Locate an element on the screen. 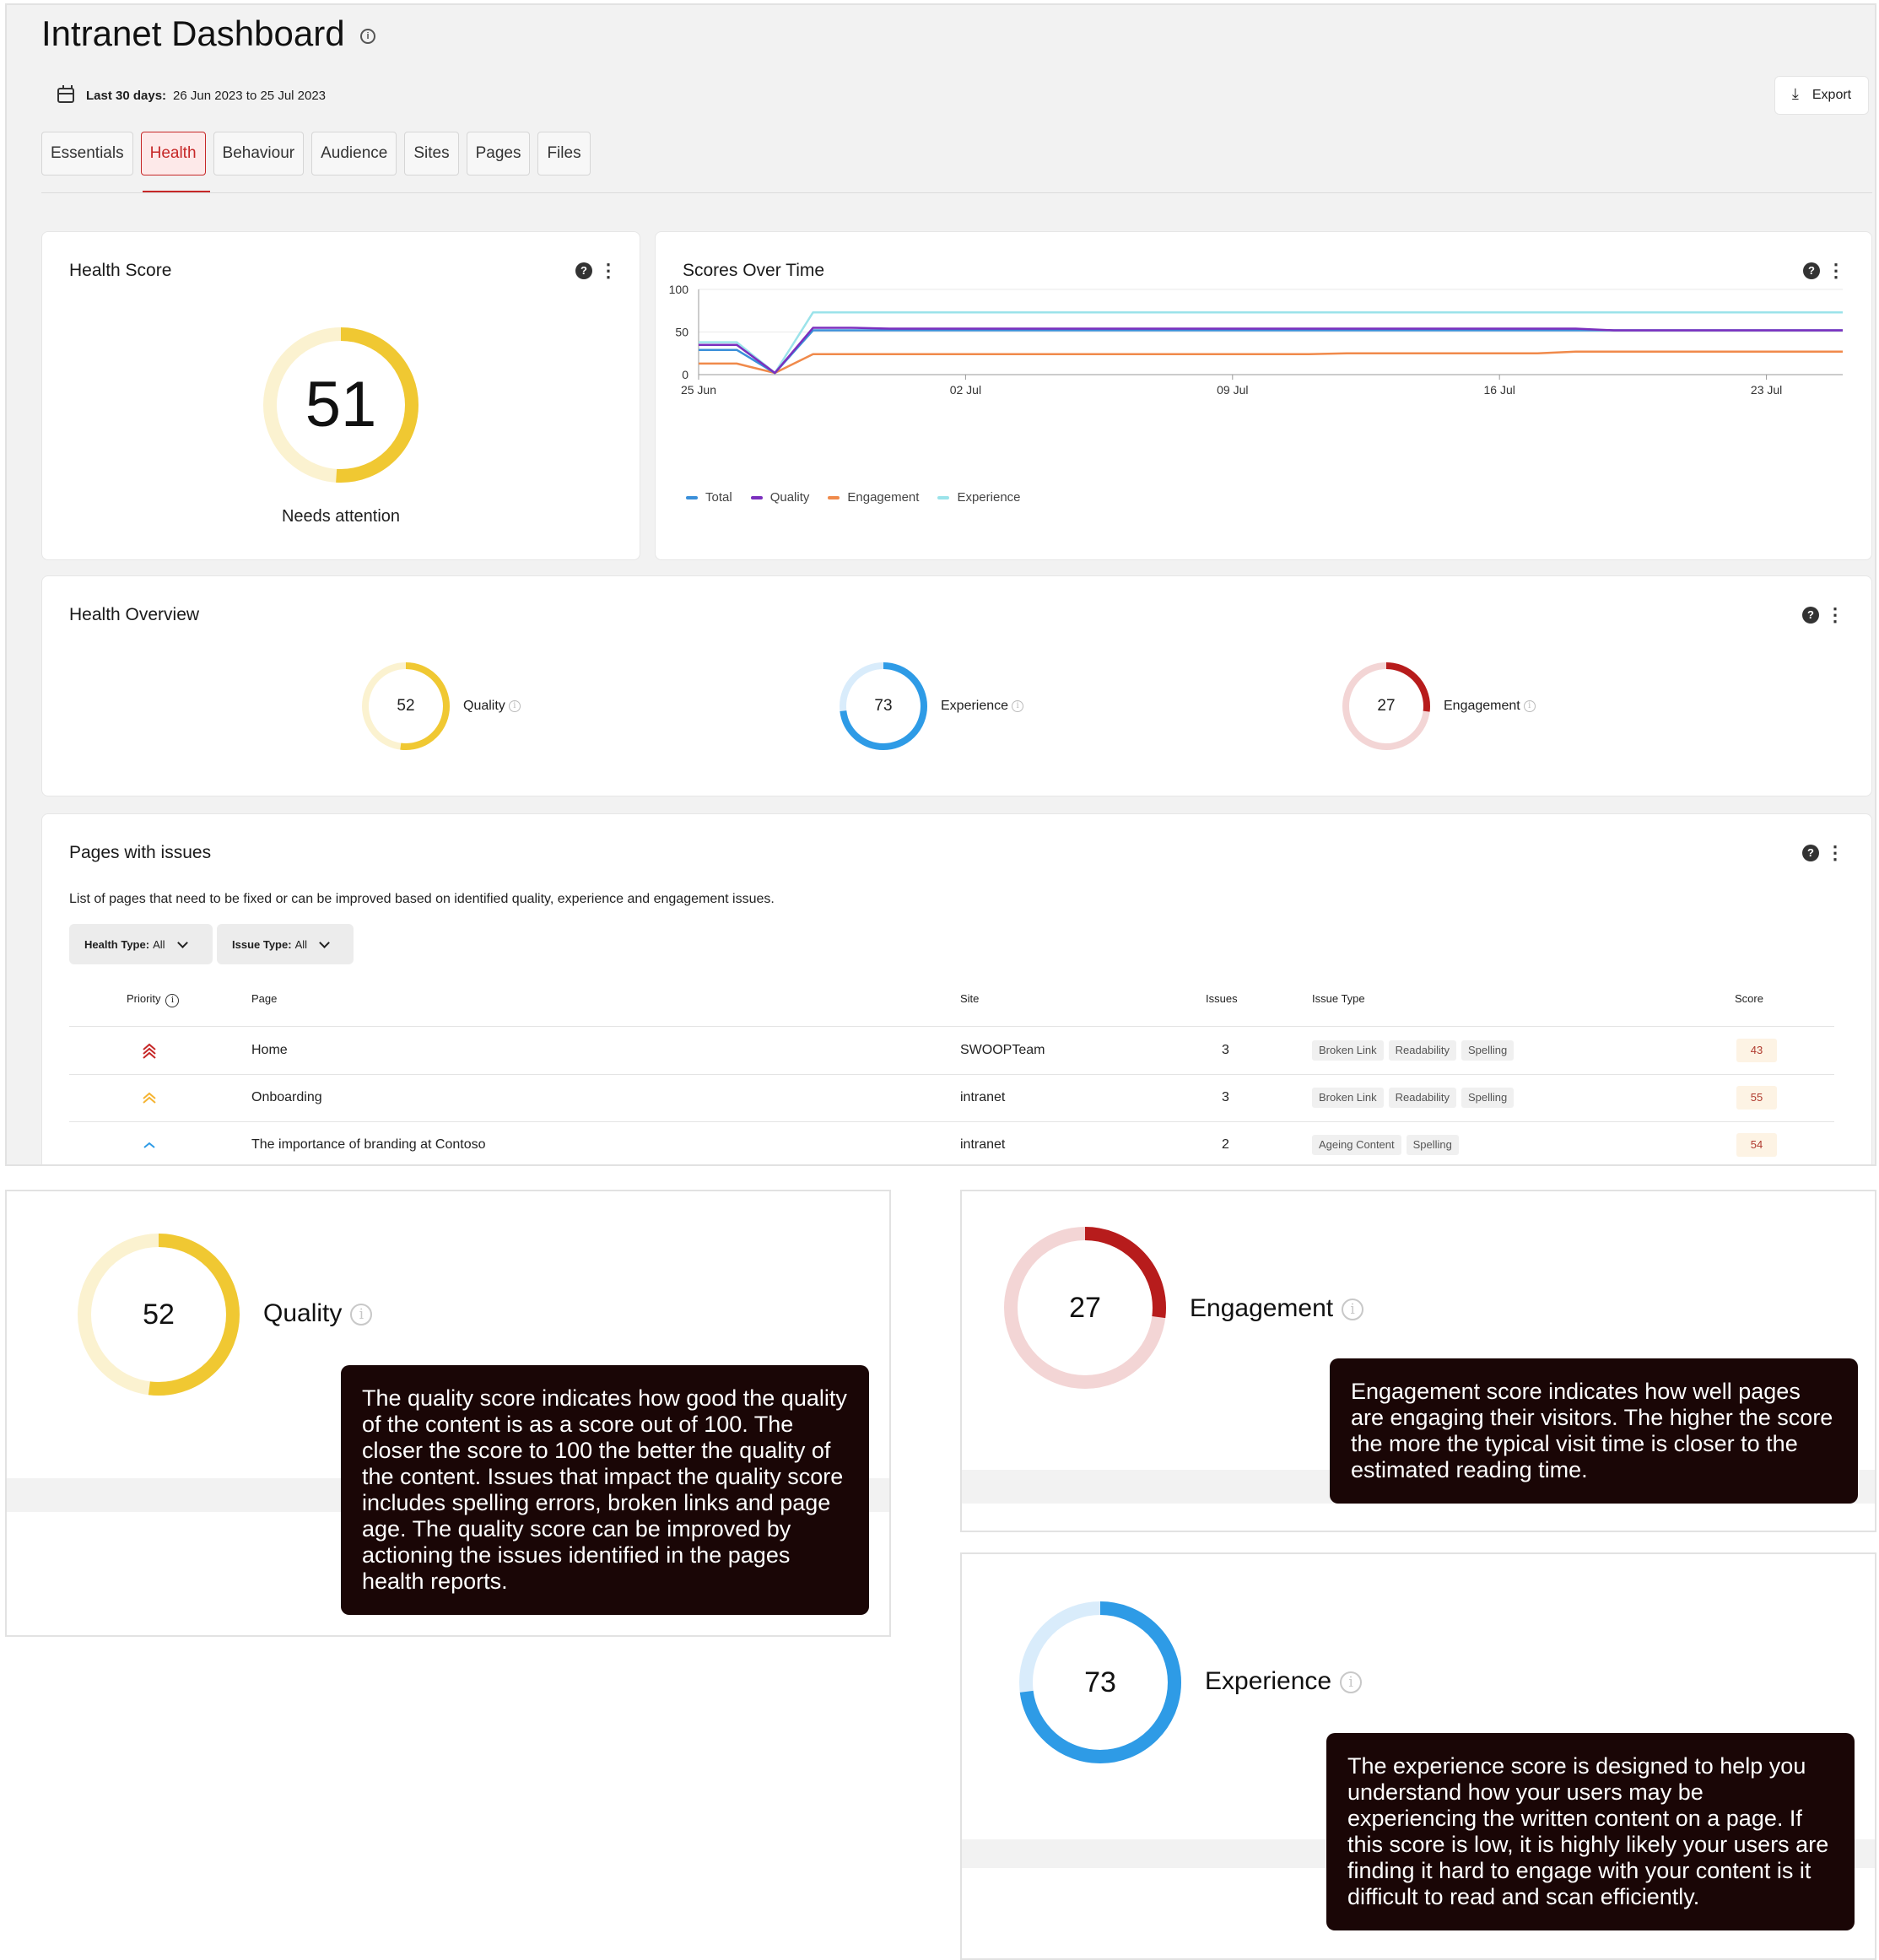 This screenshot has width=1879, height=1960. overview-engagement: 27 Engagement i is located at coordinates (1438, 706).